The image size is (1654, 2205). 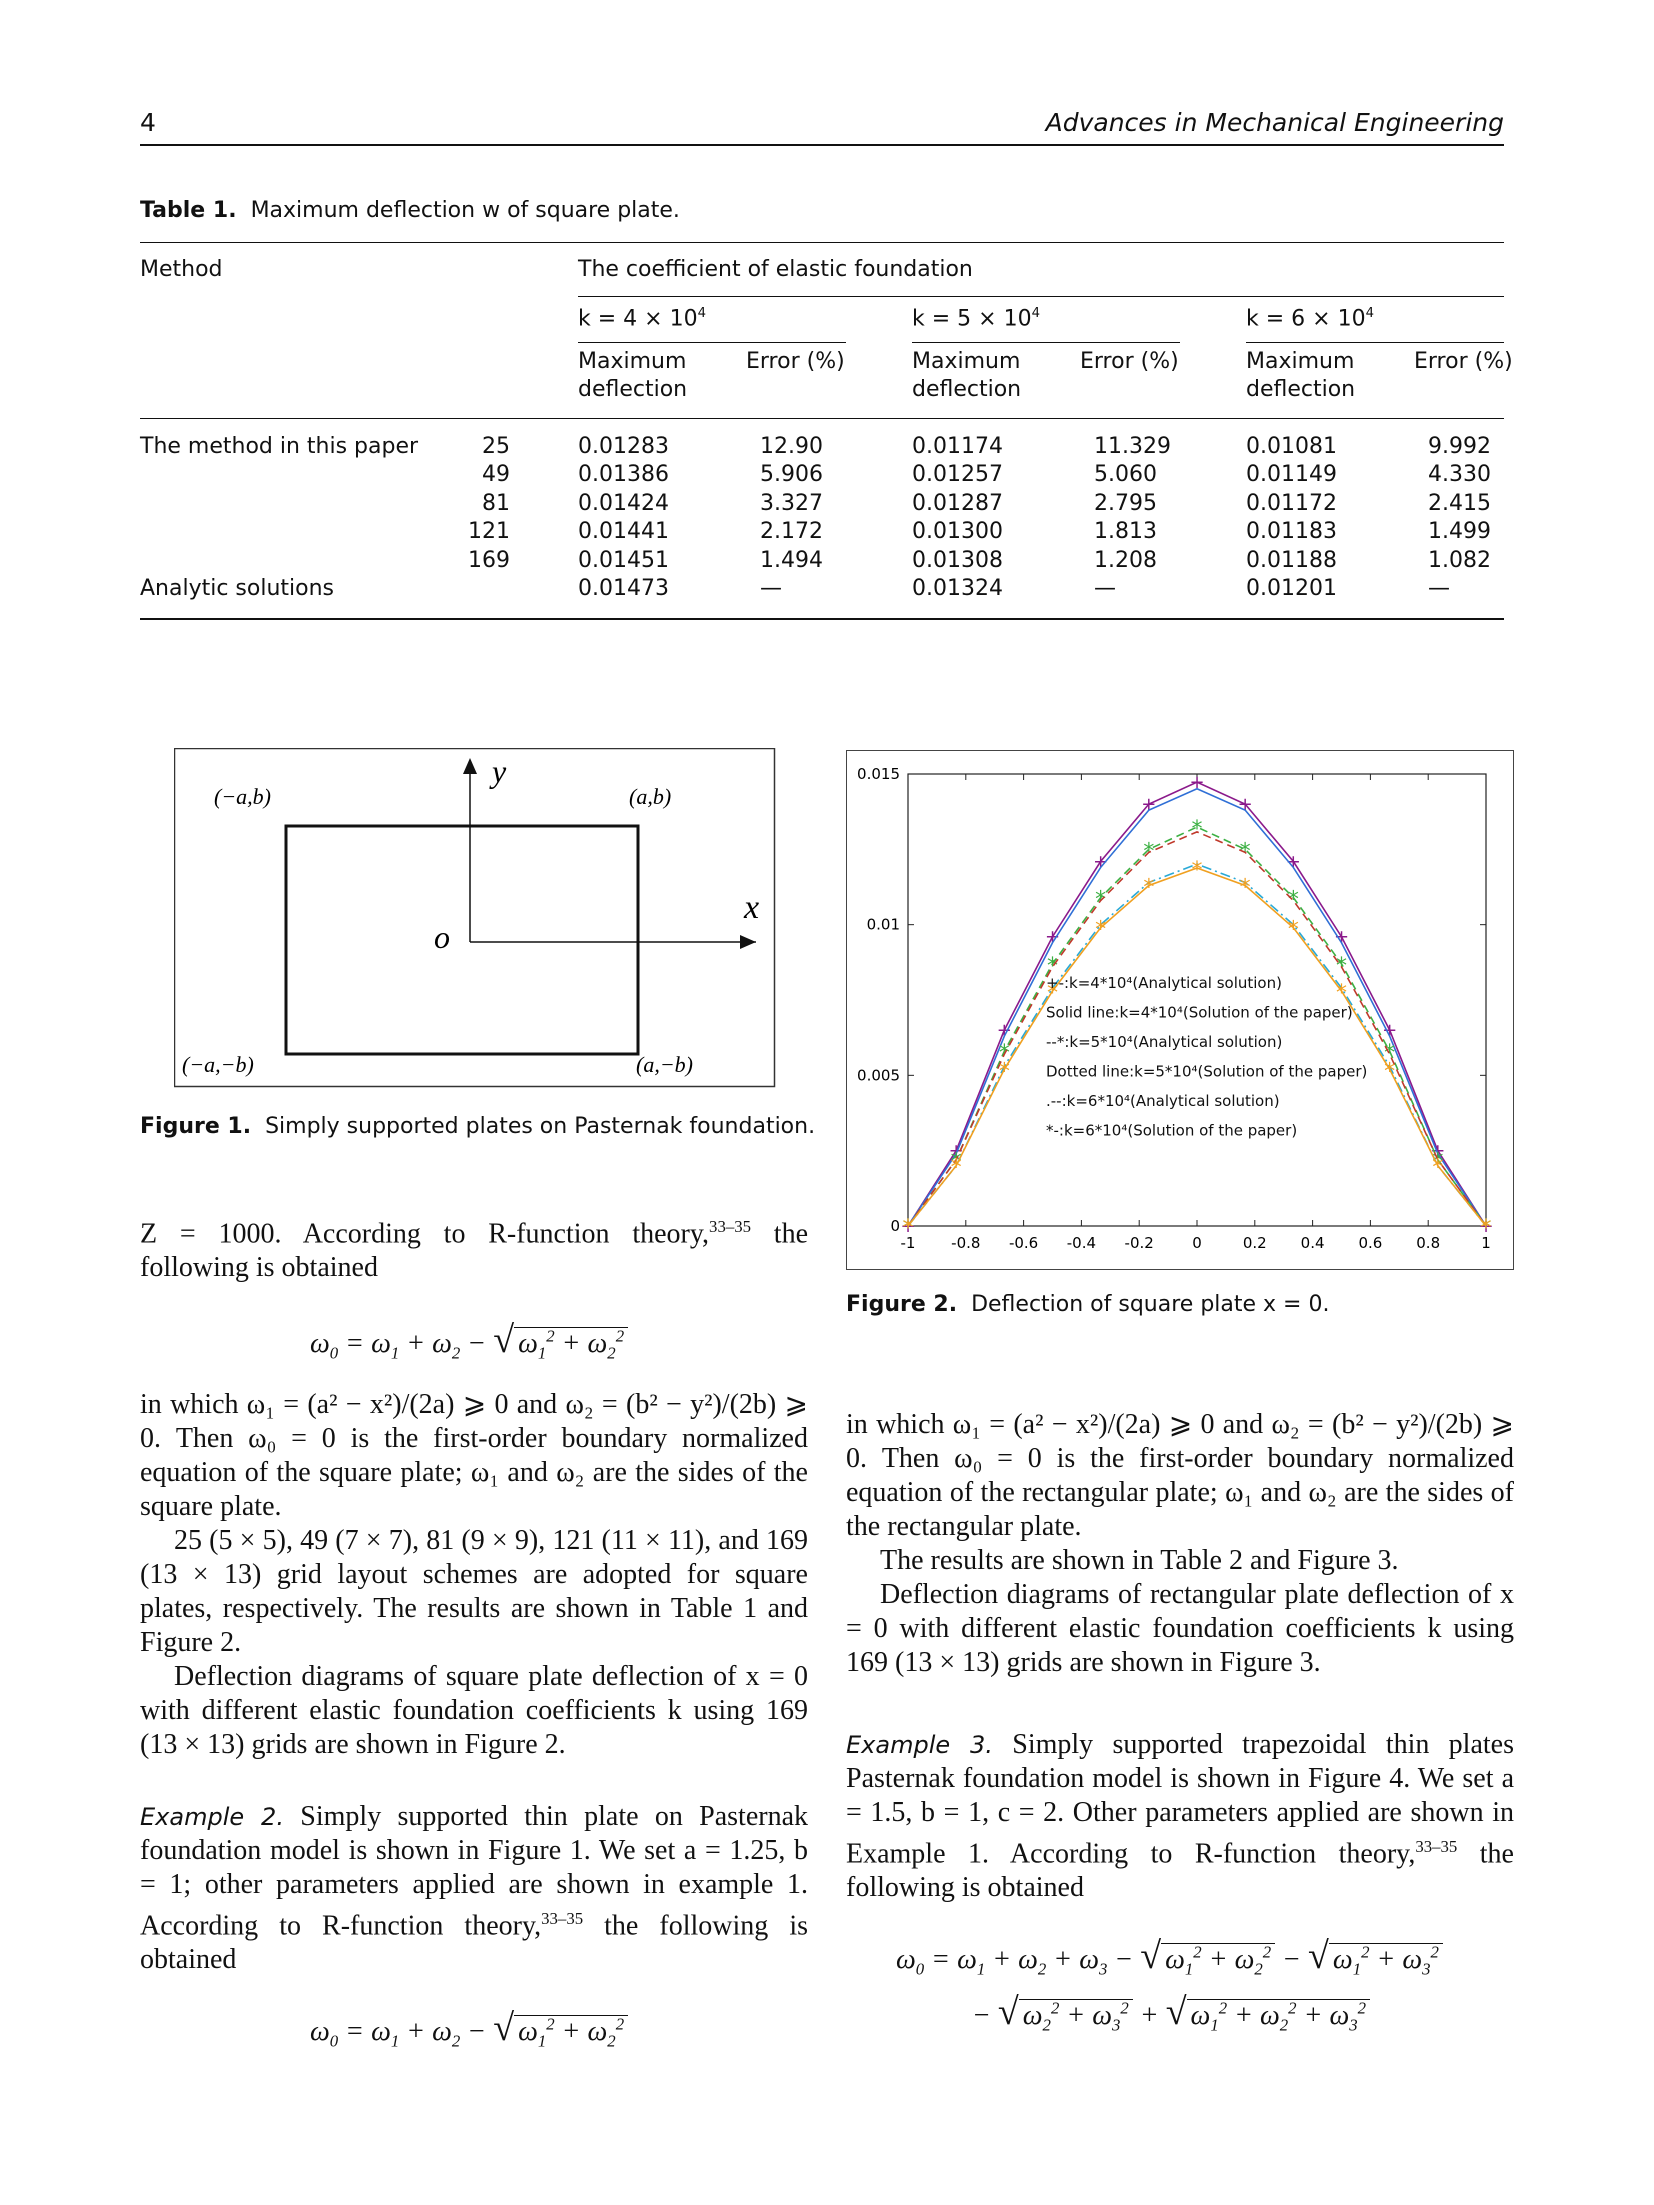 I want to click on corner-tl-label: (−a,b), so click(x=242, y=796).